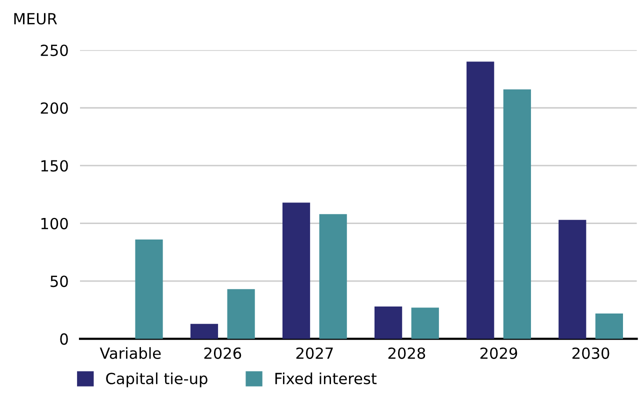  Describe the element at coordinates (314, 353) in the screenshot. I see `x-tick-label: 2027` at that location.